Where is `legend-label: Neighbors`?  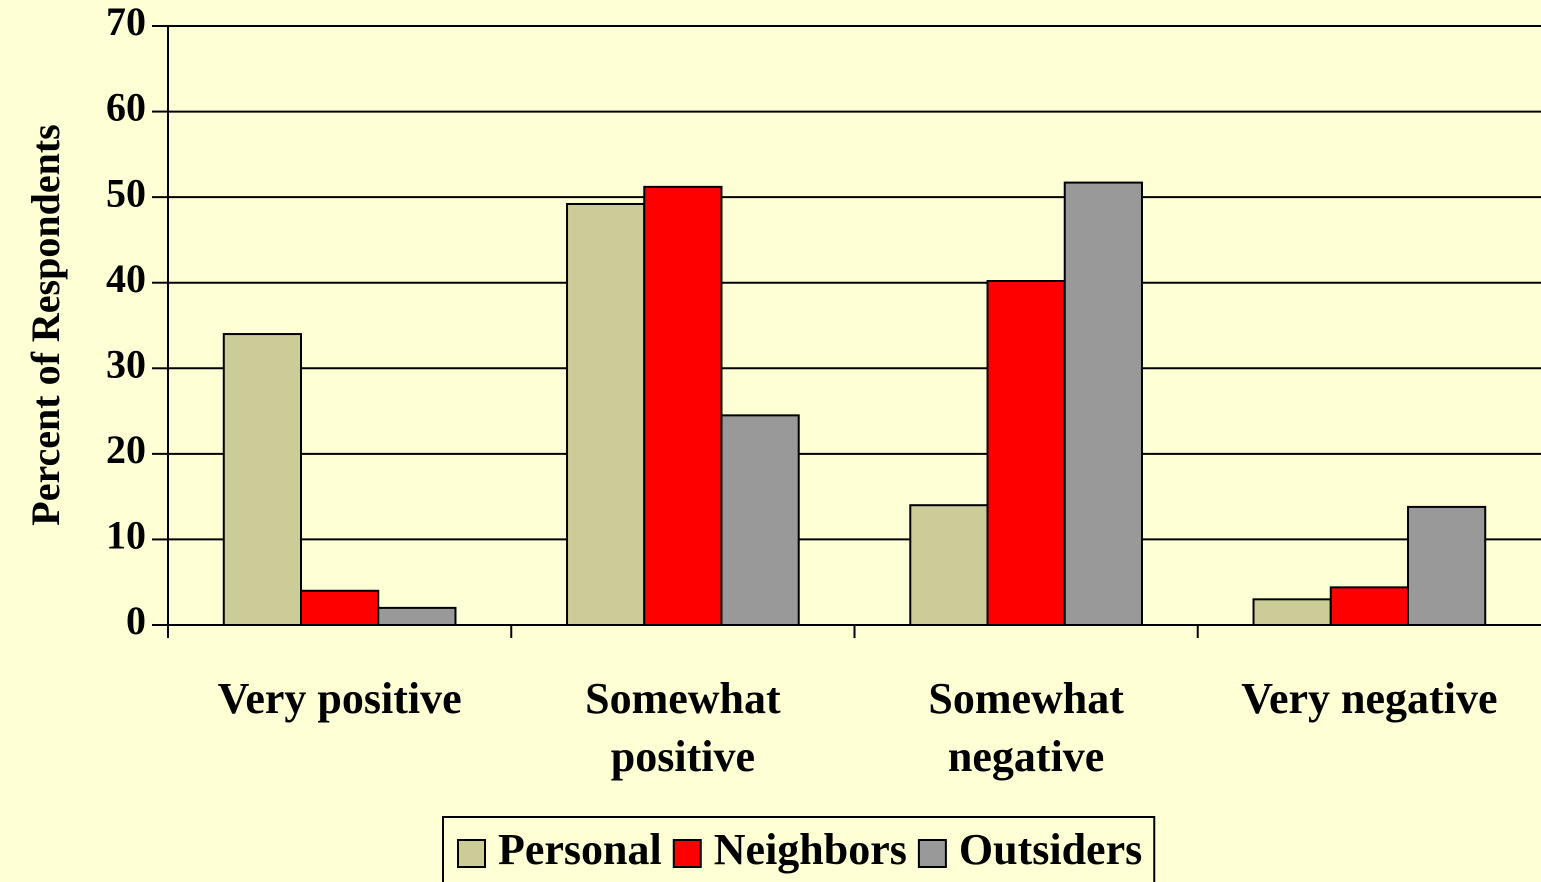
legend-label: Neighbors is located at coordinates (810, 849).